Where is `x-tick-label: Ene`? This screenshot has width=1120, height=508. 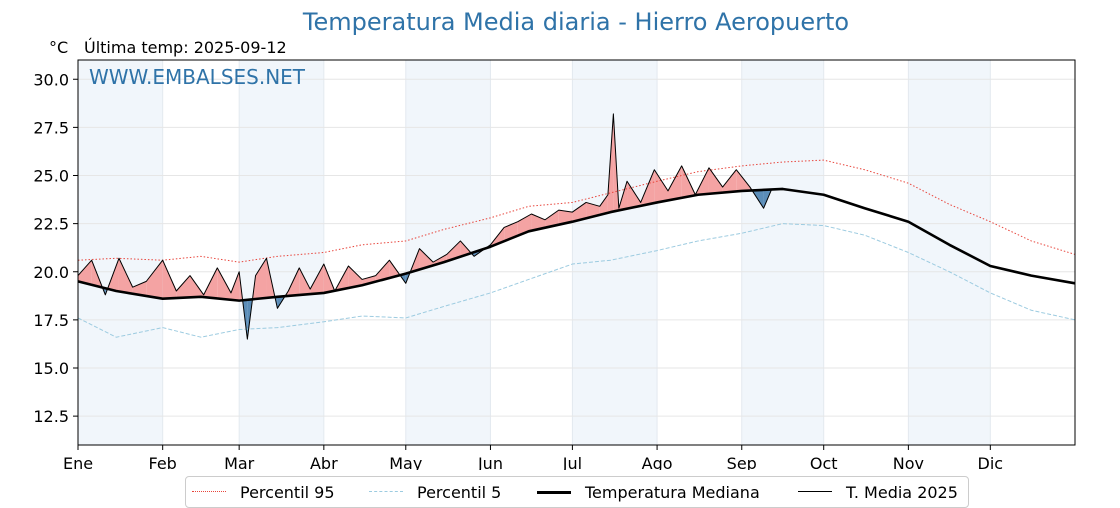 x-tick-label: Ene is located at coordinates (78, 462).